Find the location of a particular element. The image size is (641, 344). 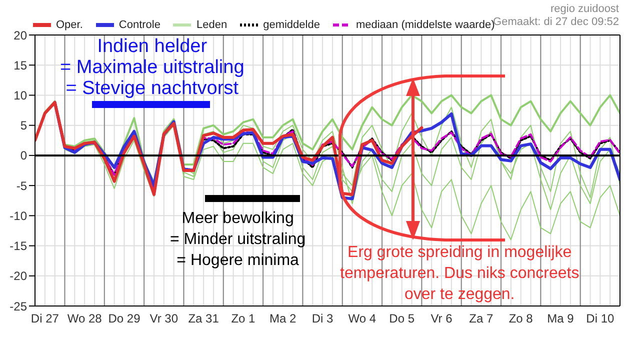

x-tick-label: Wo 4 is located at coordinates (362, 319).